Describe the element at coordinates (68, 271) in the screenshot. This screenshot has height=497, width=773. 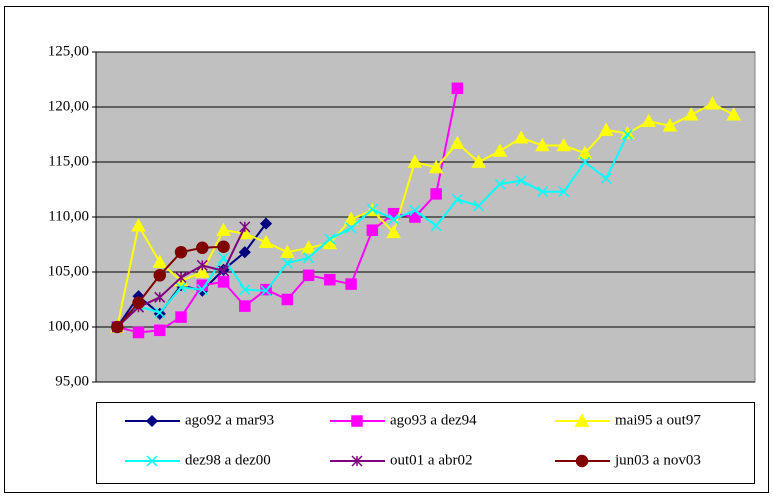
I see `y-tick-label: 105,00` at that location.